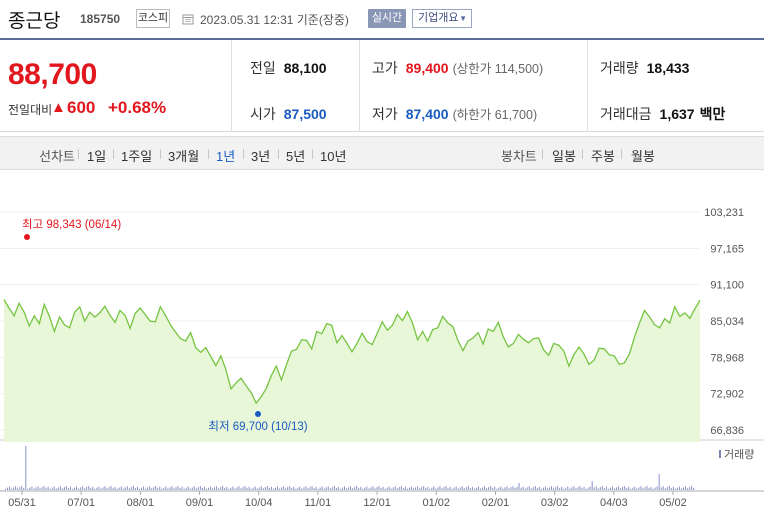 Image resolution: width=764 pixels, height=524 pixels. Describe the element at coordinates (442, 18) in the screenshot. I see `company-overview-dropdown: 기업개요 ▼` at that location.